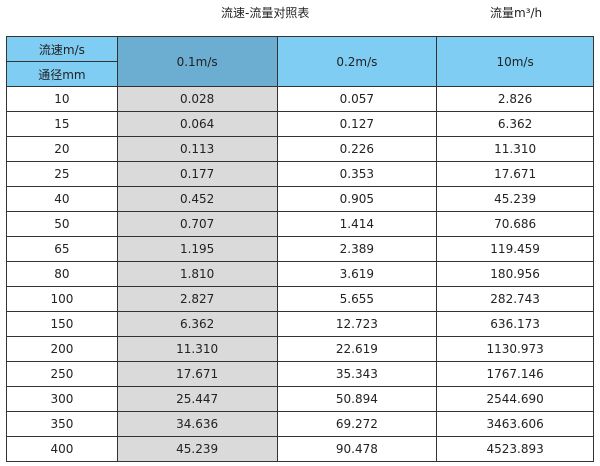 The width and height of the screenshot is (600, 466). I want to click on flow-cell: 1.810, so click(197, 274).